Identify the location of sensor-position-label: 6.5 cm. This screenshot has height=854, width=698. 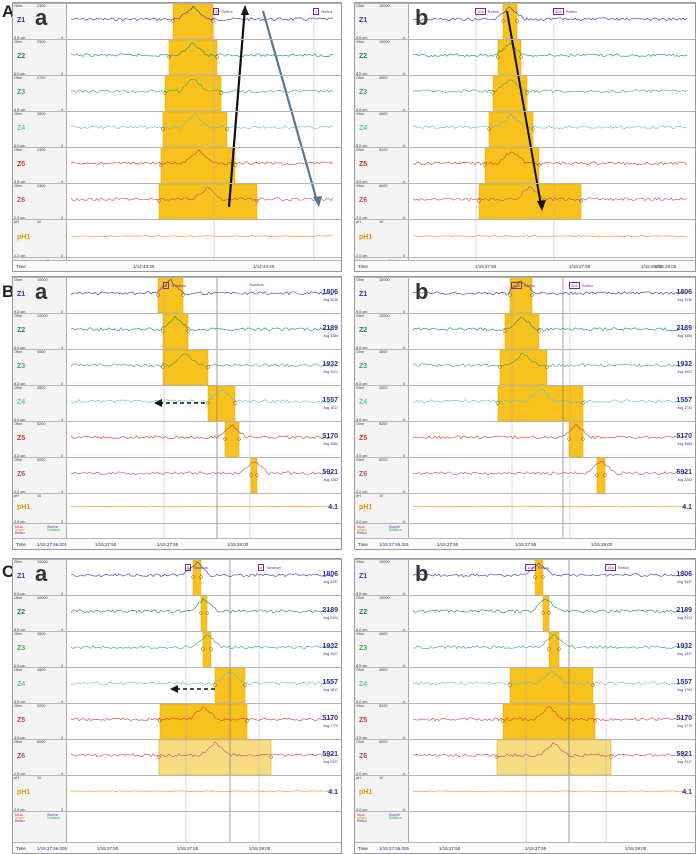
(20, 384).